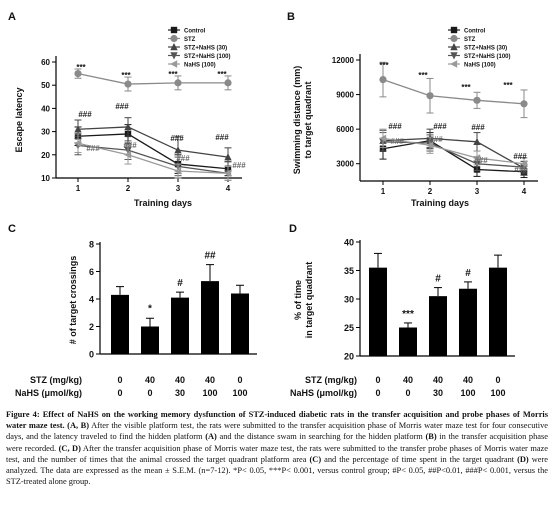  Describe the element at coordinates (228, 188) in the screenshot. I see `x-tick-label: 4` at that location.